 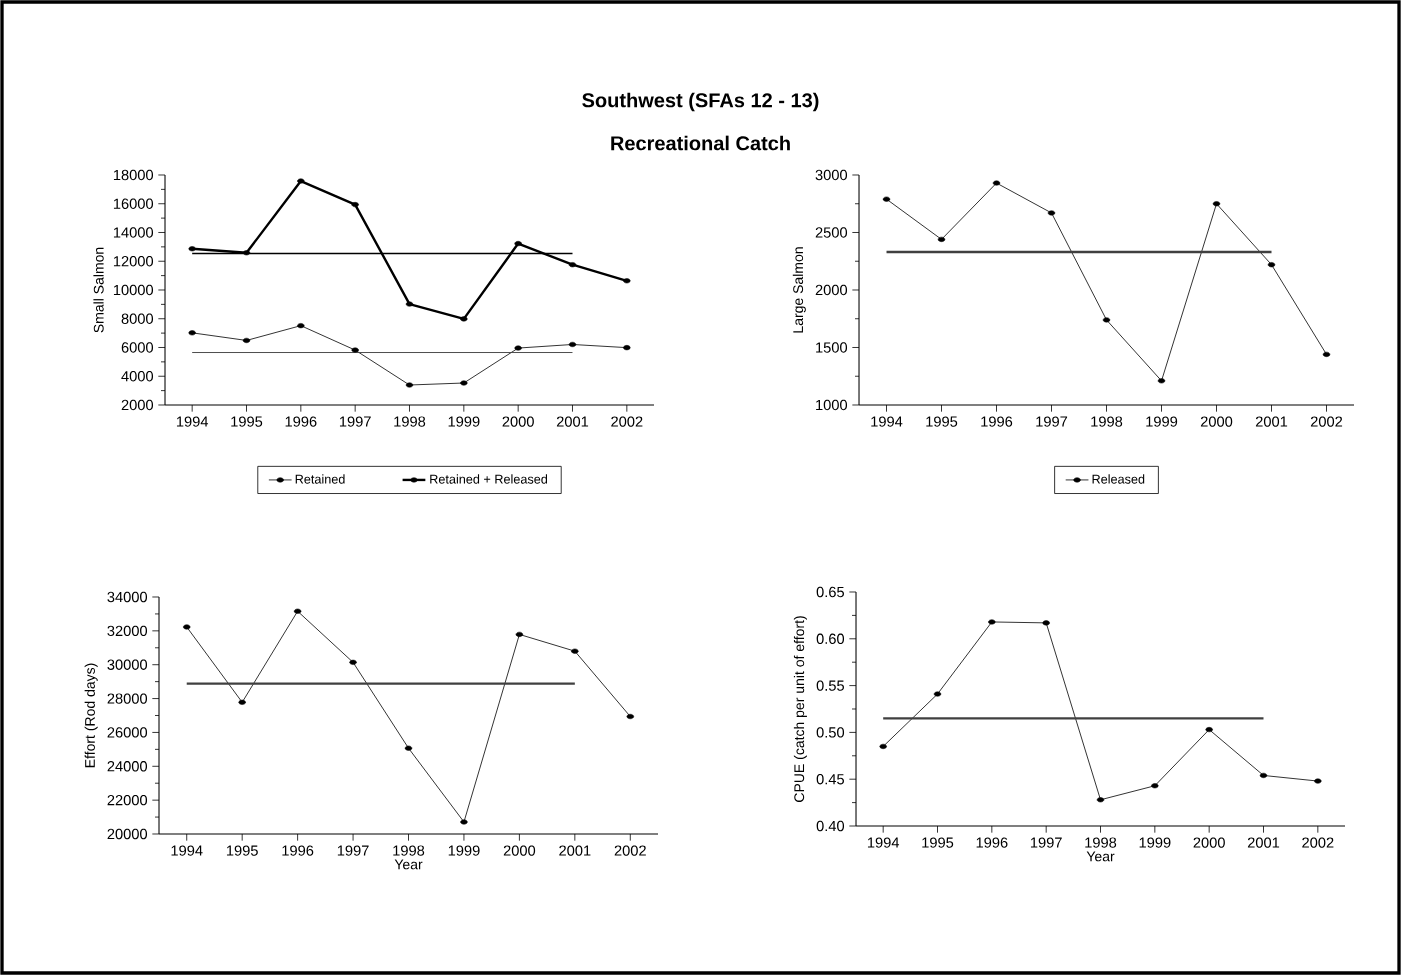 I want to click on y-tick-label: 24000, so click(x=127, y=766).